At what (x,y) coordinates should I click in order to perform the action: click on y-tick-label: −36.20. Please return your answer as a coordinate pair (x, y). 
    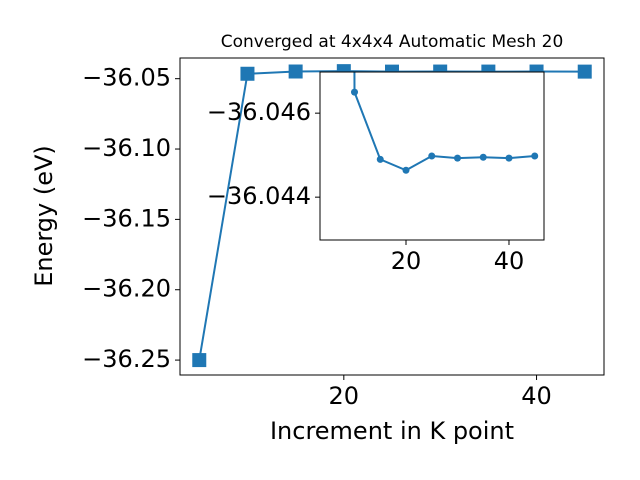
    Looking at the image, I should click on (126, 289).